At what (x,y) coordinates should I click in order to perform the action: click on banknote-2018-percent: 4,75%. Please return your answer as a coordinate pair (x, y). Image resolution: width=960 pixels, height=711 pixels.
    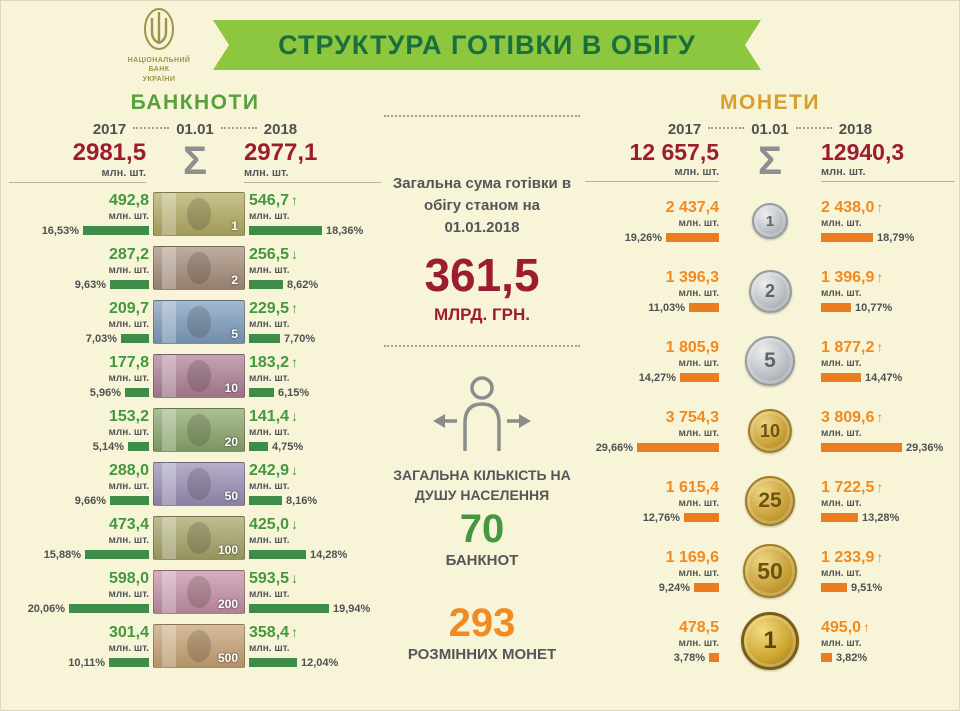
    Looking at the image, I should click on (288, 446).